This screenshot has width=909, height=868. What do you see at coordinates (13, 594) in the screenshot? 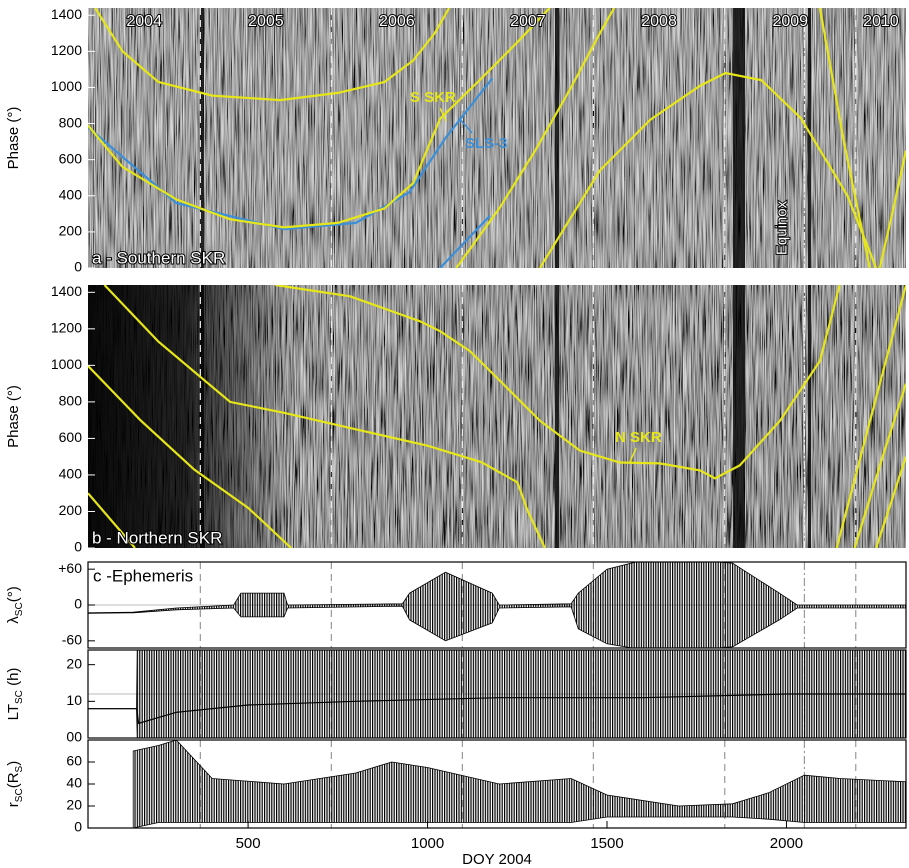
I see `y-axis-label-part: (°)` at bounding box center [13, 594].